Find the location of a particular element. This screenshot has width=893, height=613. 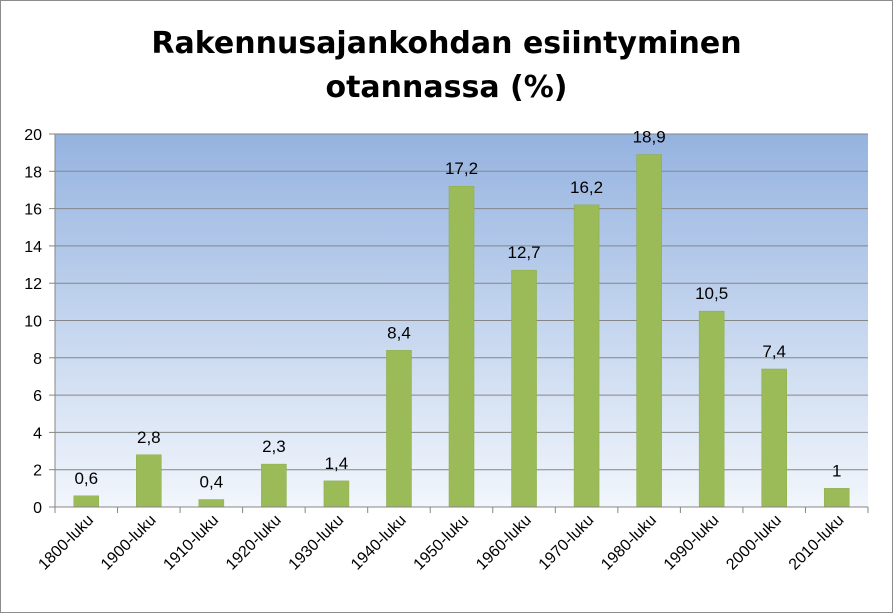

x-tick-label: 1990-luku is located at coordinates (692, 543).